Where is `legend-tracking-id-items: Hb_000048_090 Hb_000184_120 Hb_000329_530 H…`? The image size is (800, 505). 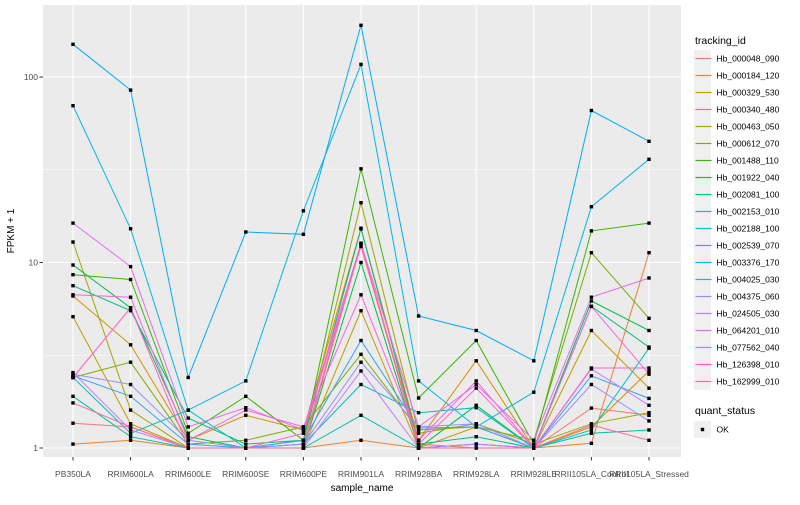
legend-tracking-id-items: Hb_000048_090 Hb_000184_120 Hb_000329_530 H… is located at coordinates (737, 220).